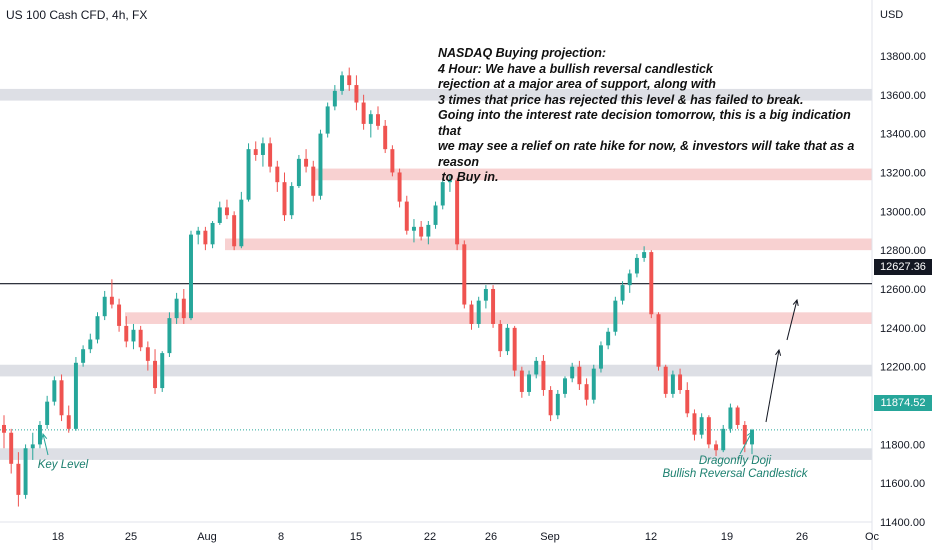 This screenshot has height=550, width=932. What do you see at coordinates (903, 329) in the screenshot?
I see `y-tick-label: 12400.00` at bounding box center [903, 329].